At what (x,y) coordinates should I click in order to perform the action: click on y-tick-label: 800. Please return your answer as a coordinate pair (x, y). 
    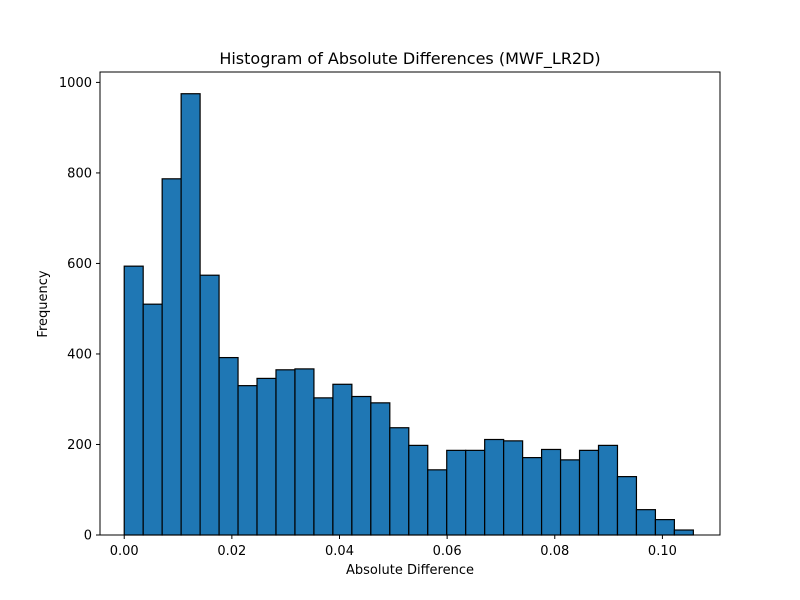
    Looking at the image, I should click on (79, 173).